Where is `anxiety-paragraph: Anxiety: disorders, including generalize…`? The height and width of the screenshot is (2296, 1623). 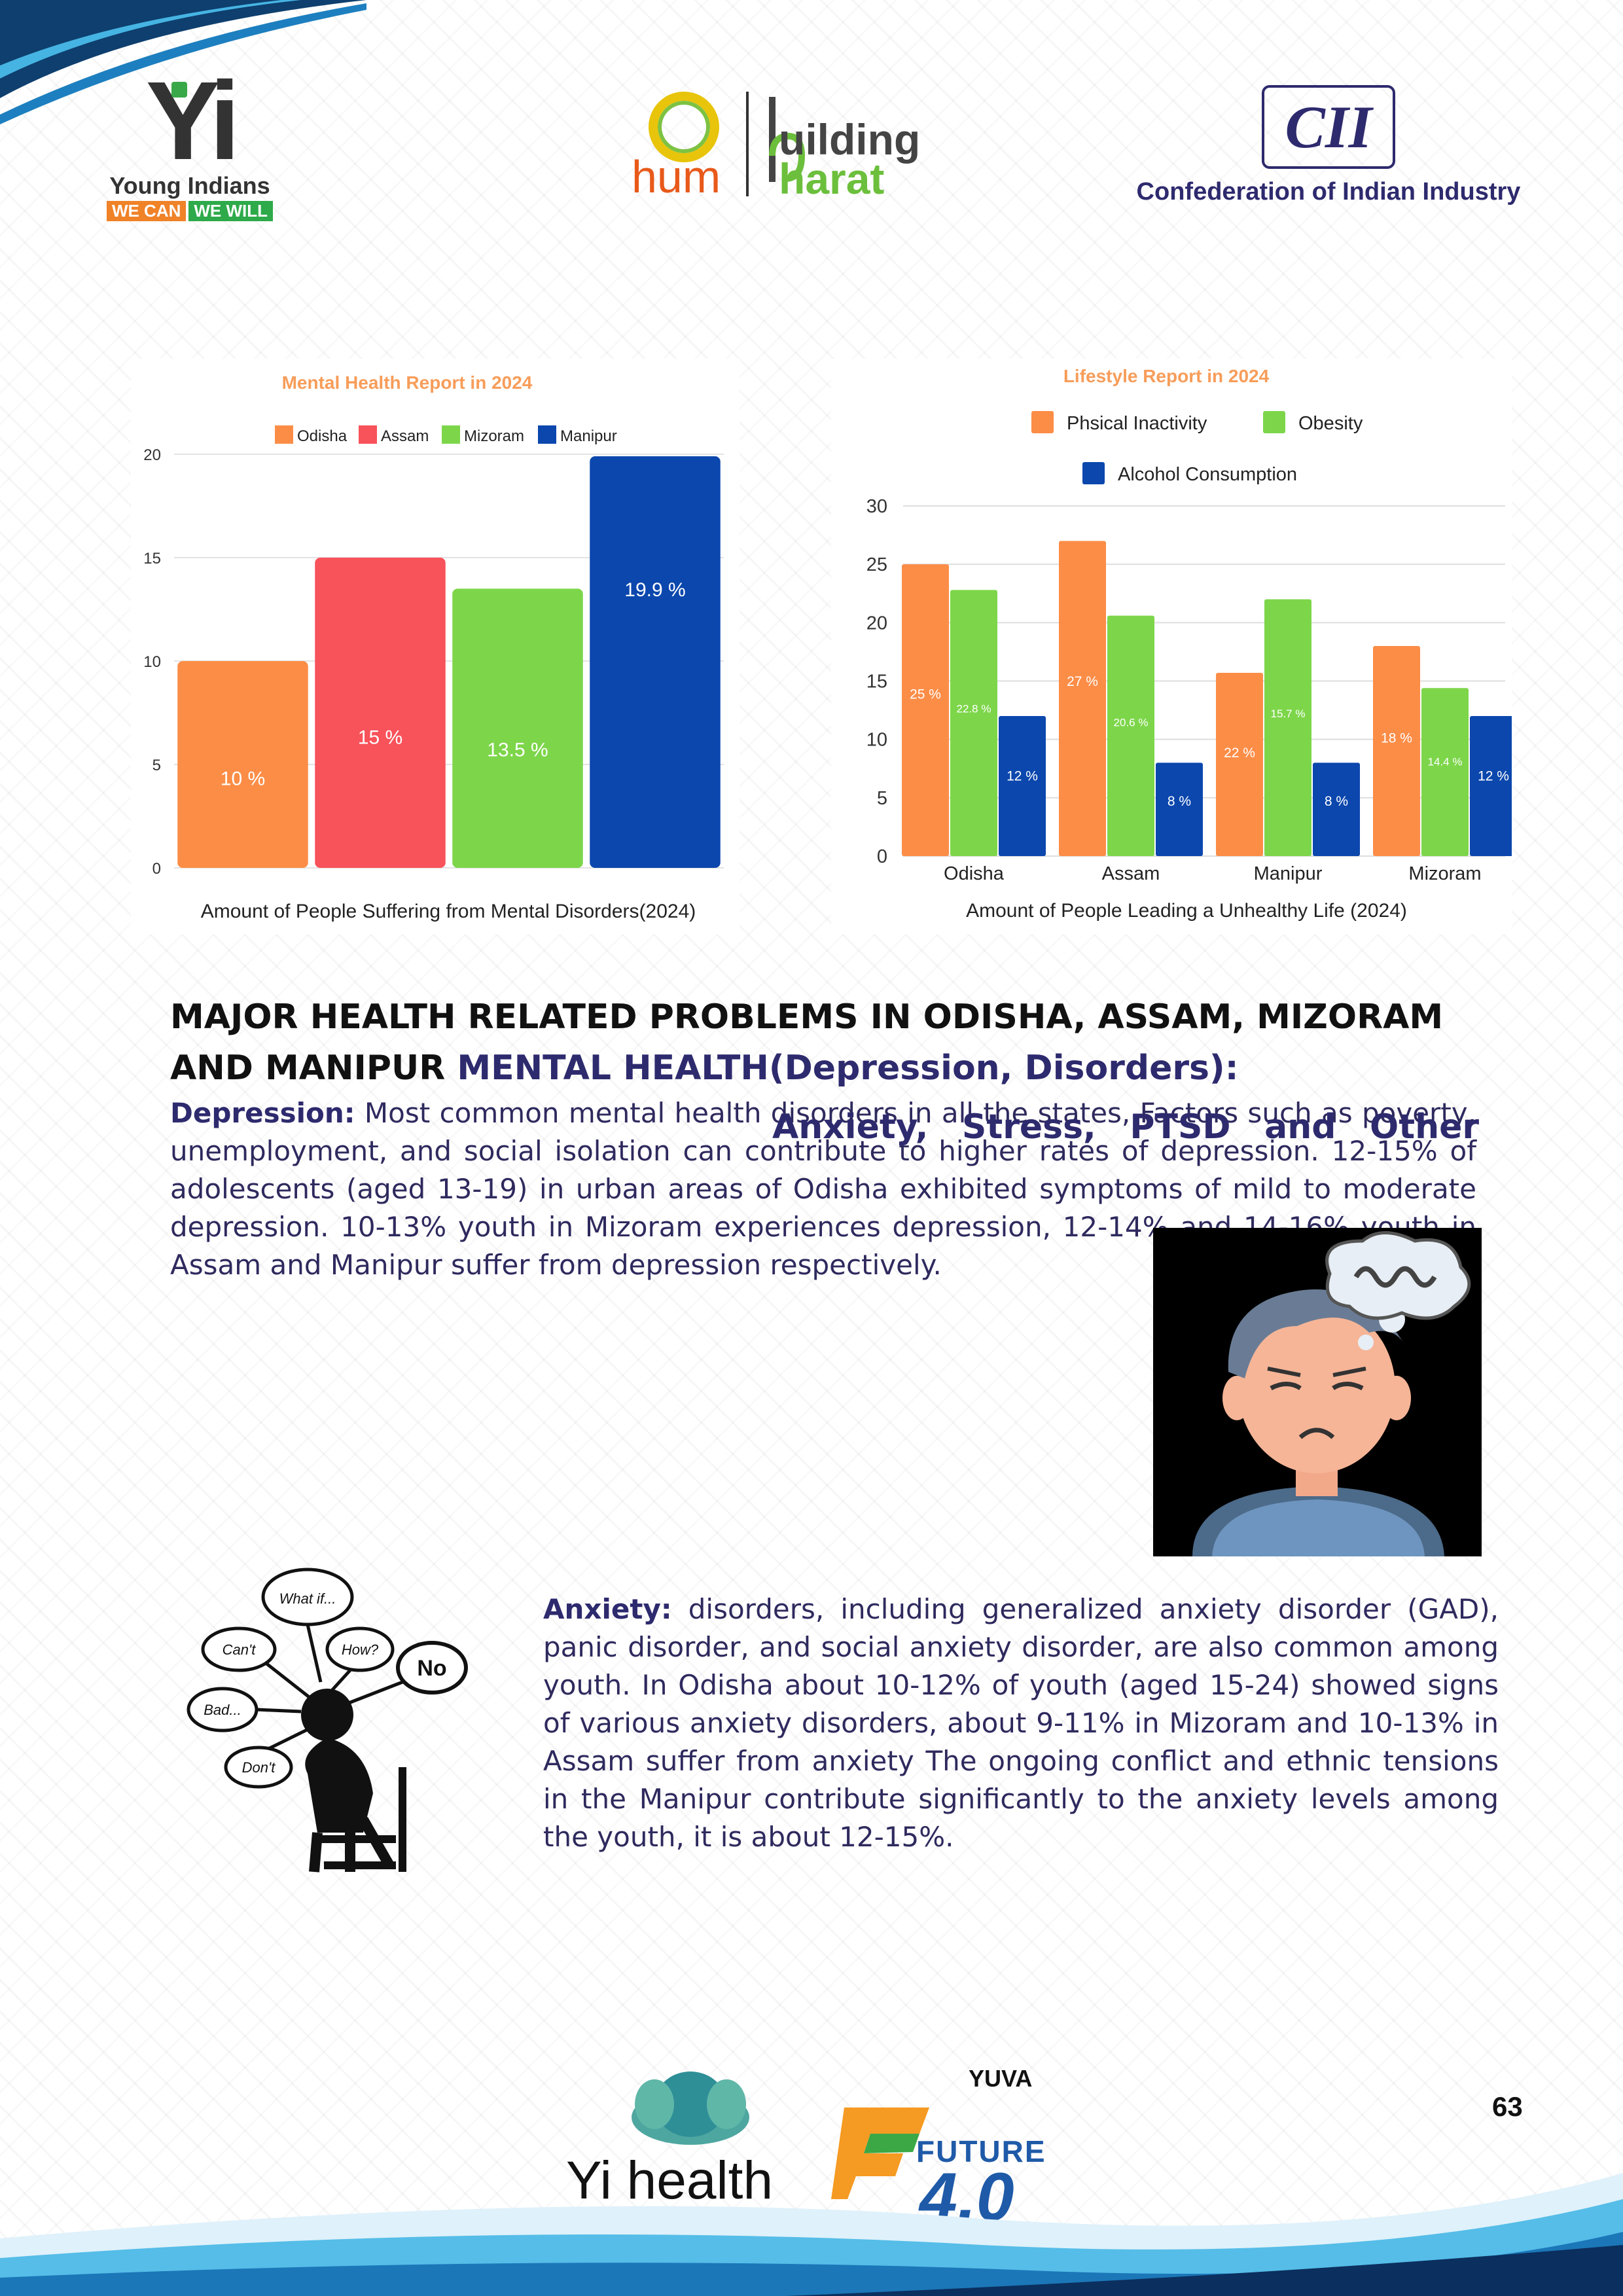 anxiety-paragraph: Anxiety: disorders, including generalize… is located at coordinates (1021, 1723).